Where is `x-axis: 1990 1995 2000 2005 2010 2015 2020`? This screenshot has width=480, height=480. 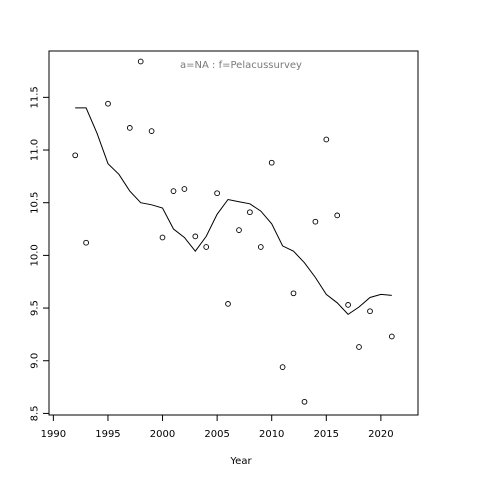
x-axis: 1990 1995 2000 2005 2010 2015 2020 is located at coordinates (217, 427).